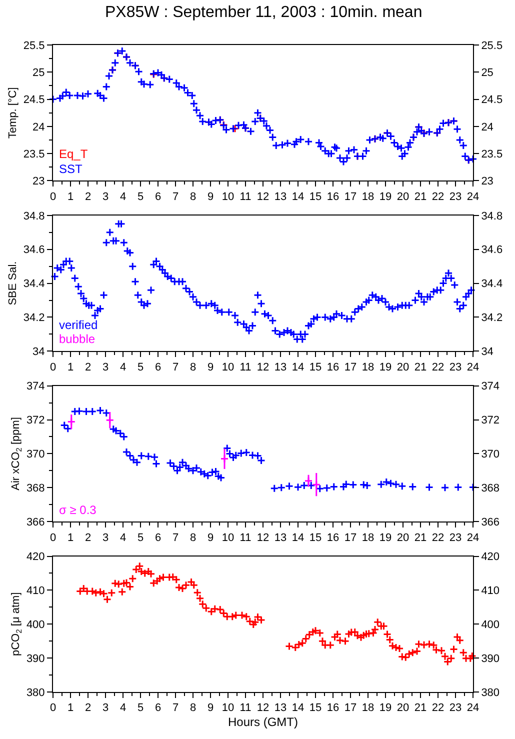 The height and width of the screenshot is (739, 515). I want to click on y2-tick-label: 374, so click(490, 386).